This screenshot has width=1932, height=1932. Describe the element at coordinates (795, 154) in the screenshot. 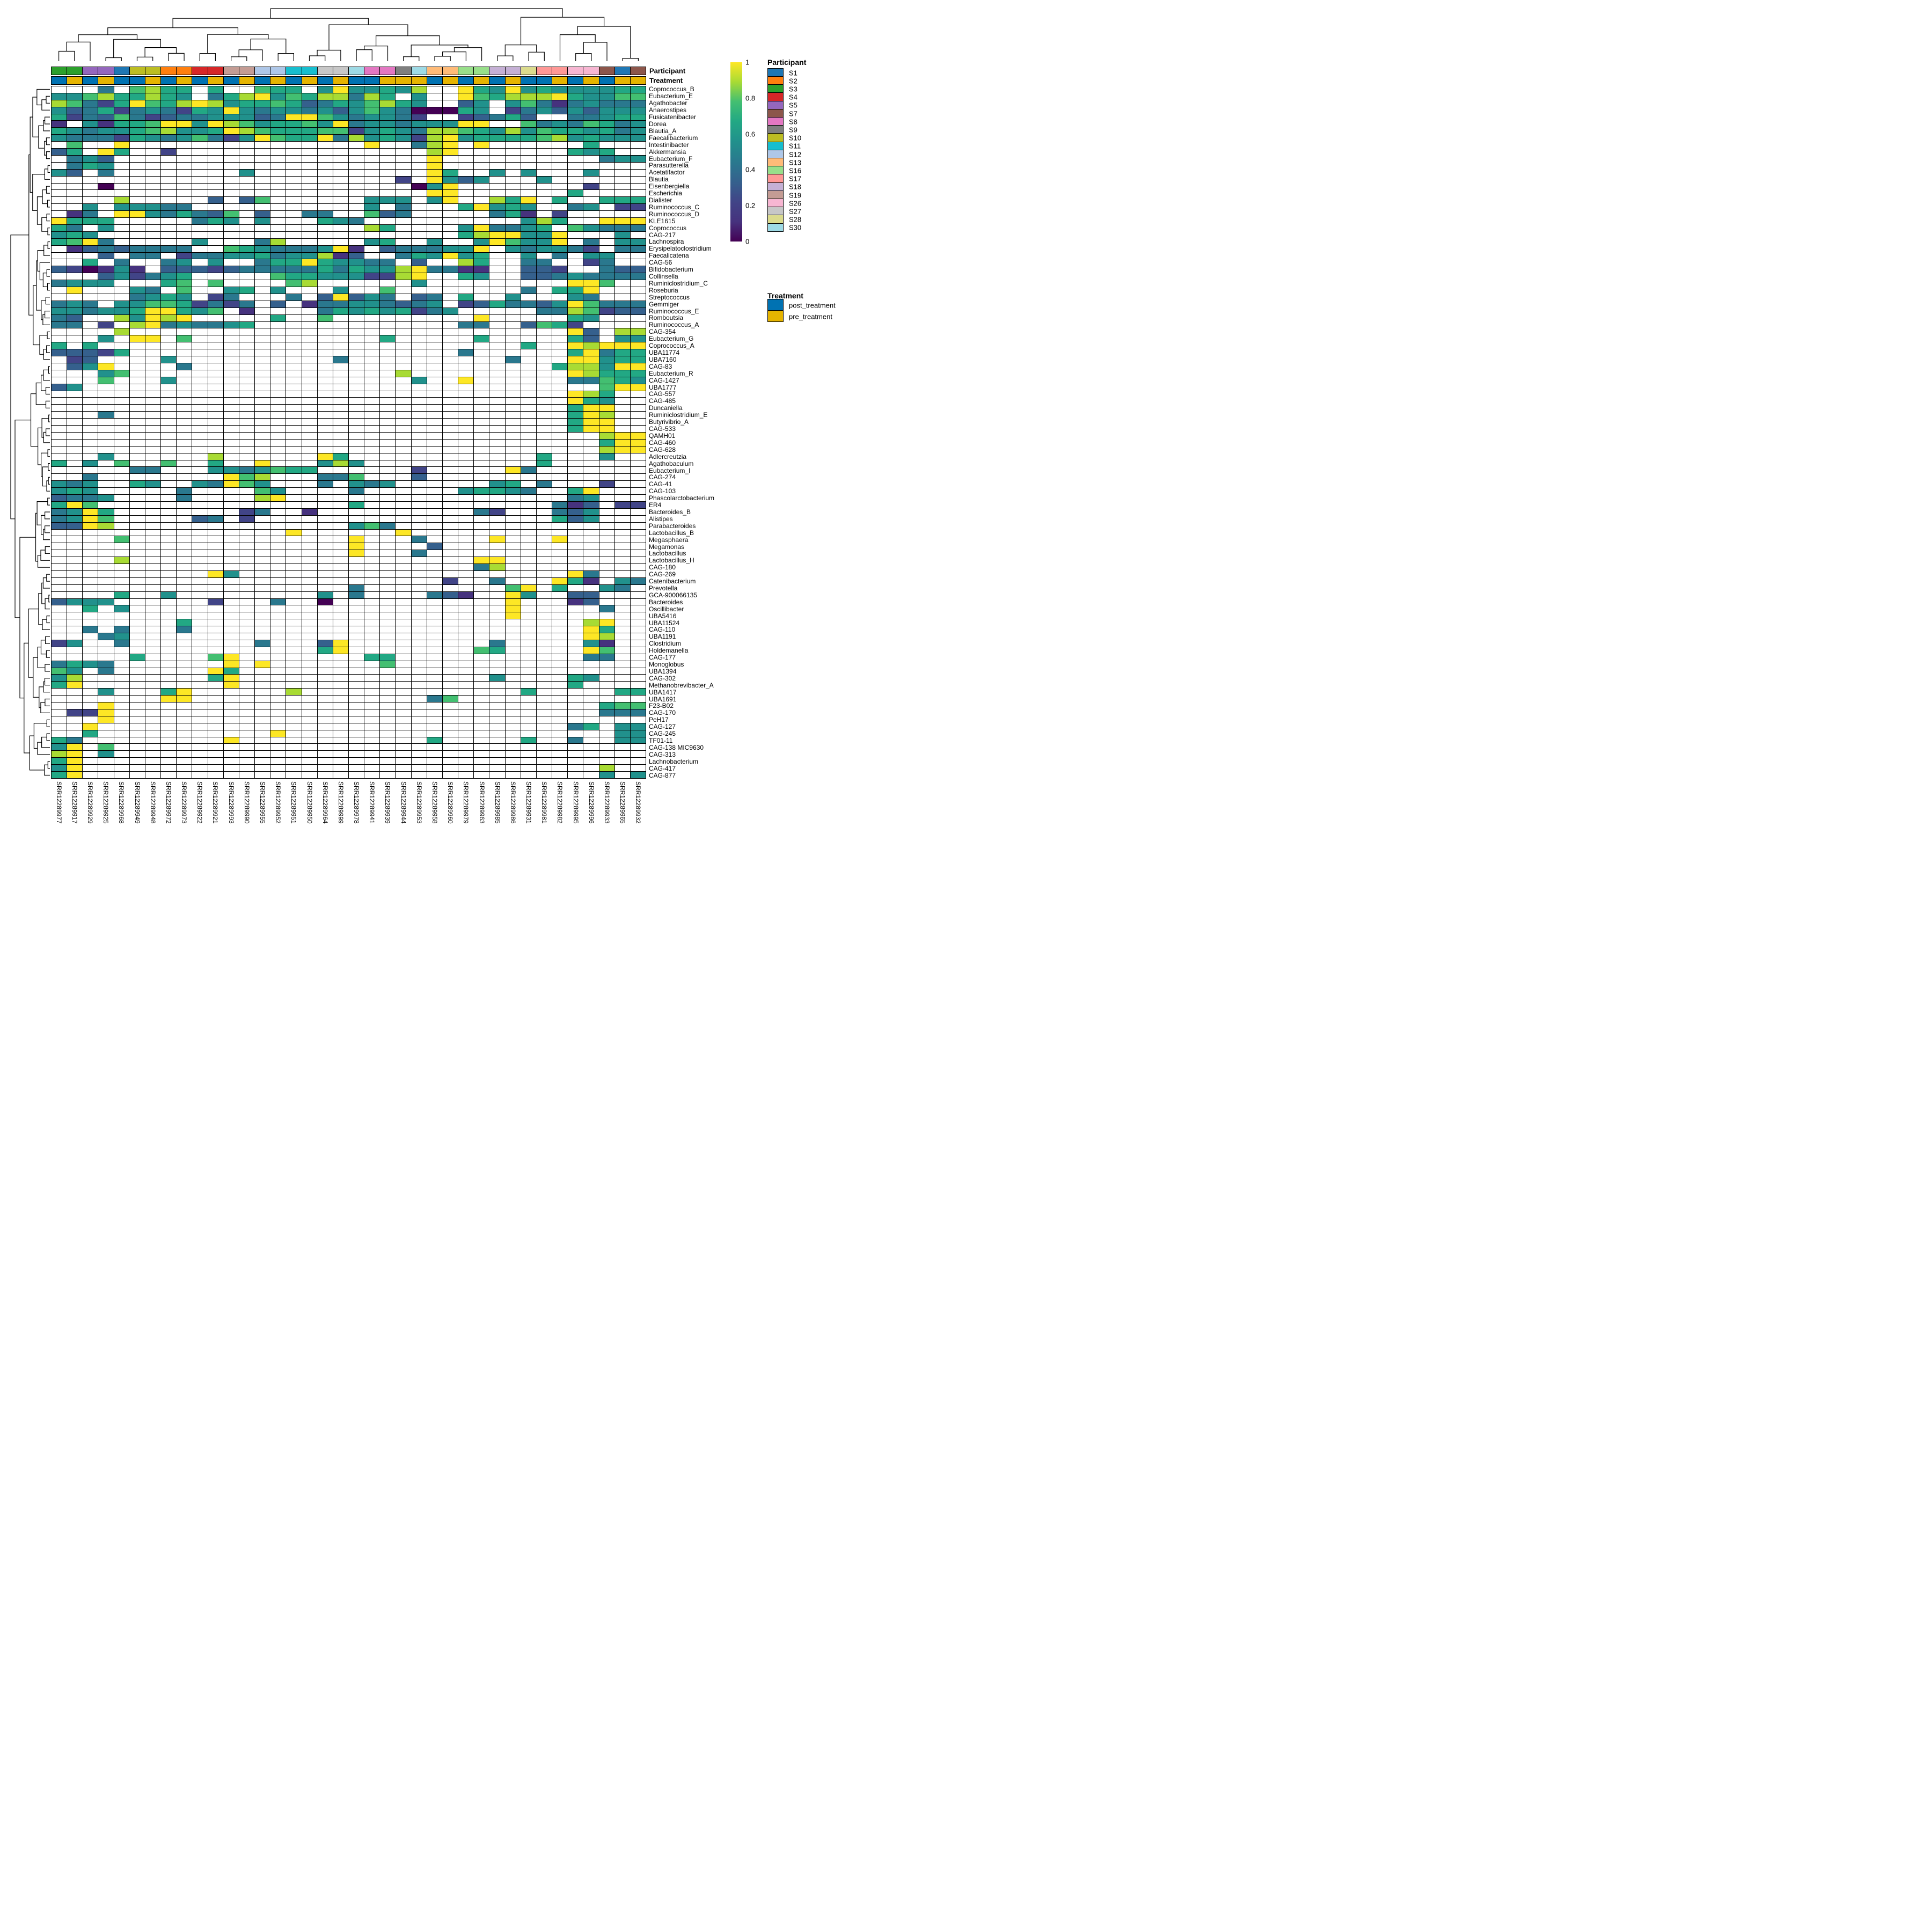

I see `participant-legend-label: S12` at that location.